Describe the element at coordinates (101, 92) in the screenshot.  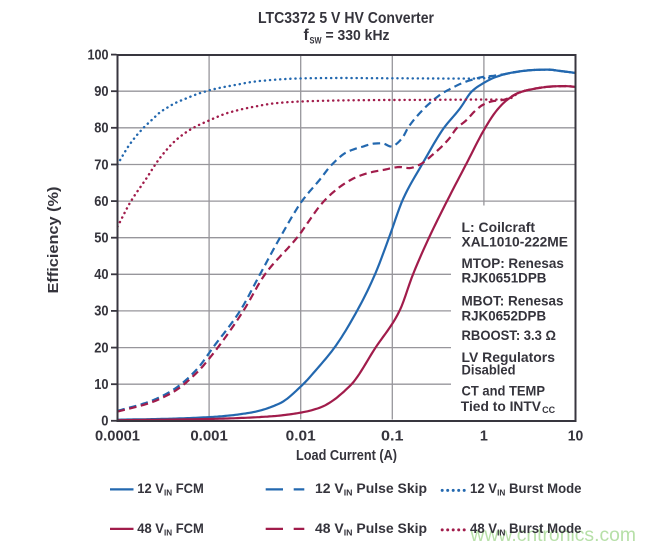
I see `svg-text: 90` at that location.